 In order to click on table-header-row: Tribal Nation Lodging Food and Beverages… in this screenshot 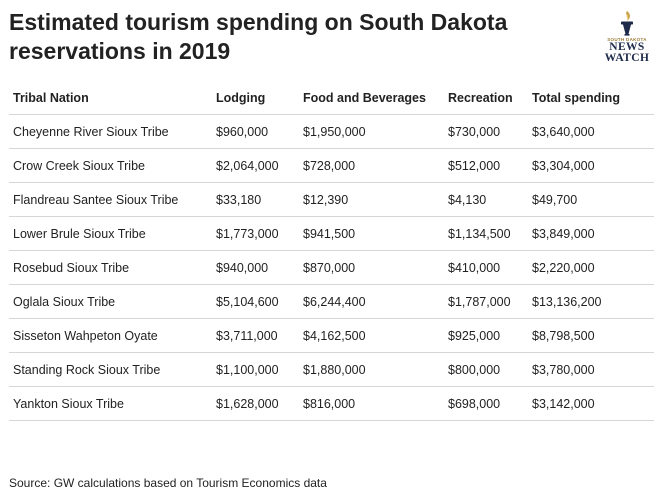, I will do `click(331, 98)`.